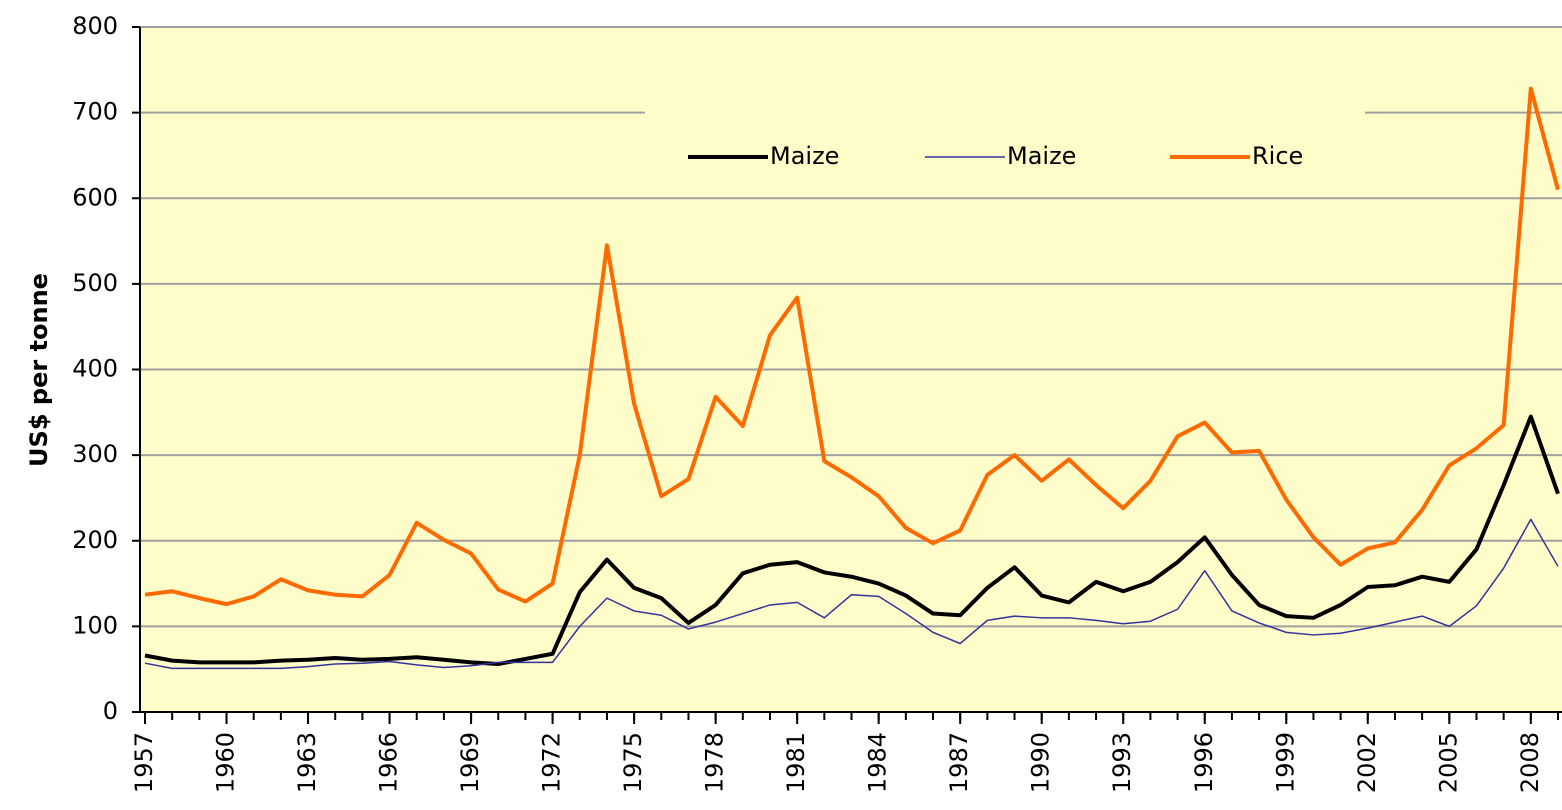 The image size is (1562, 810). What do you see at coordinates (95, 625) in the screenshot?
I see `y-tick-label: 100` at bounding box center [95, 625].